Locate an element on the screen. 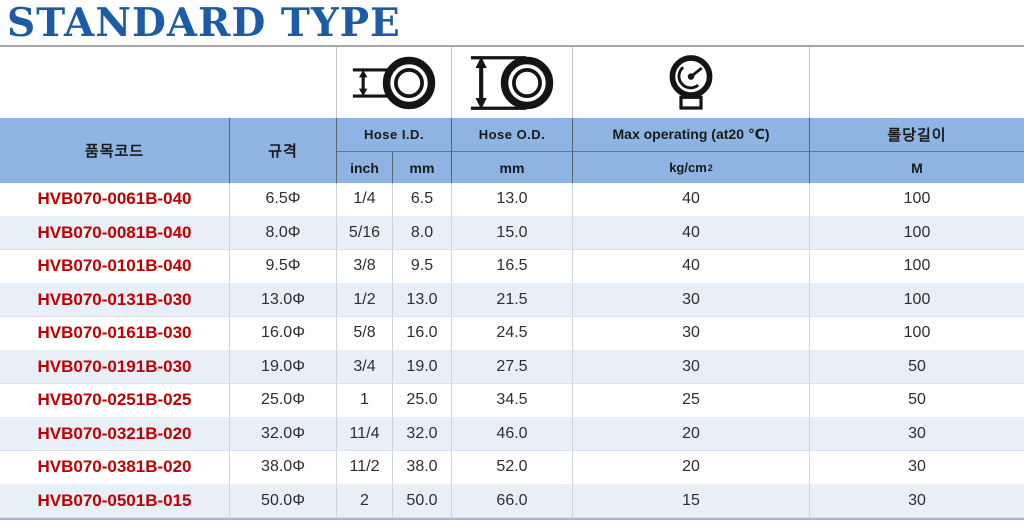  title-bar: STANDARD TYPE is located at coordinates (512, 23).